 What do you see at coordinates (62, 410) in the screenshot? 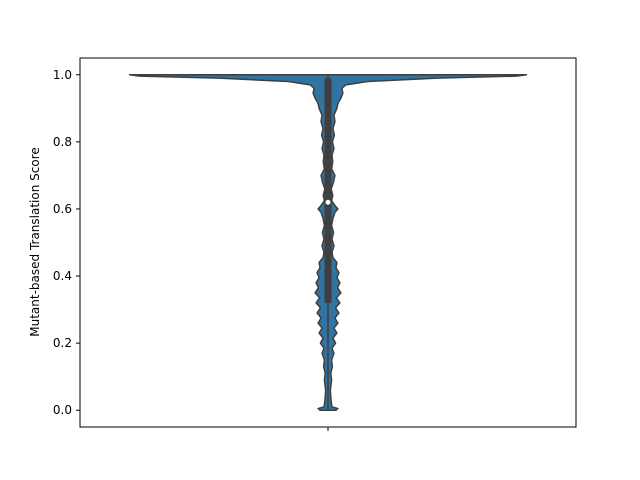
I see `y-tick-label: 0.0` at bounding box center [62, 410].